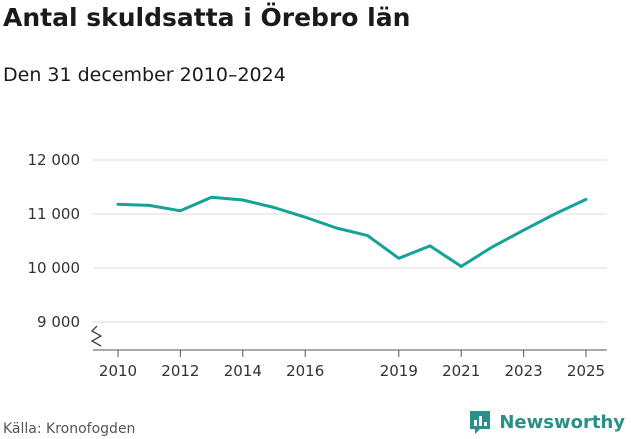  Describe the element at coordinates (562, 422) in the screenshot. I see `brand-name: Newsworthy` at that location.